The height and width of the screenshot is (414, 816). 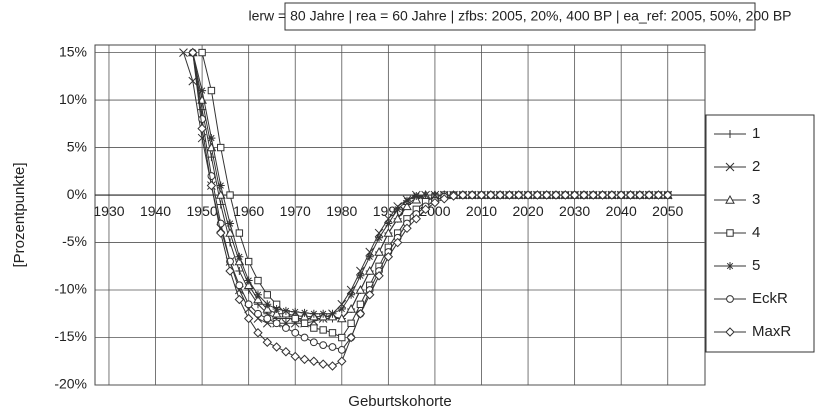 I want to click on legend-label: 3, so click(x=756, y=199).